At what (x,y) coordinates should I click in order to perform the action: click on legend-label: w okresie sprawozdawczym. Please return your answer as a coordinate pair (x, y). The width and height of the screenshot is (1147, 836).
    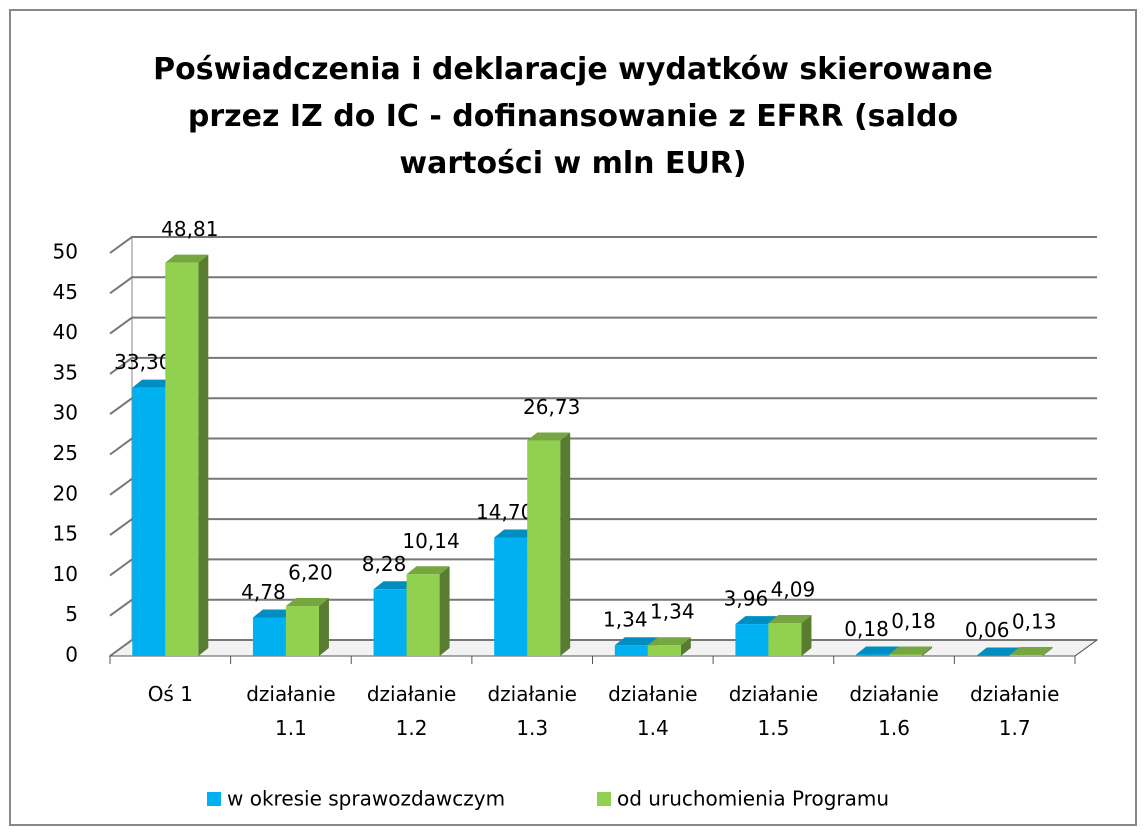
    Looking at the image, I should click on (366, 799).